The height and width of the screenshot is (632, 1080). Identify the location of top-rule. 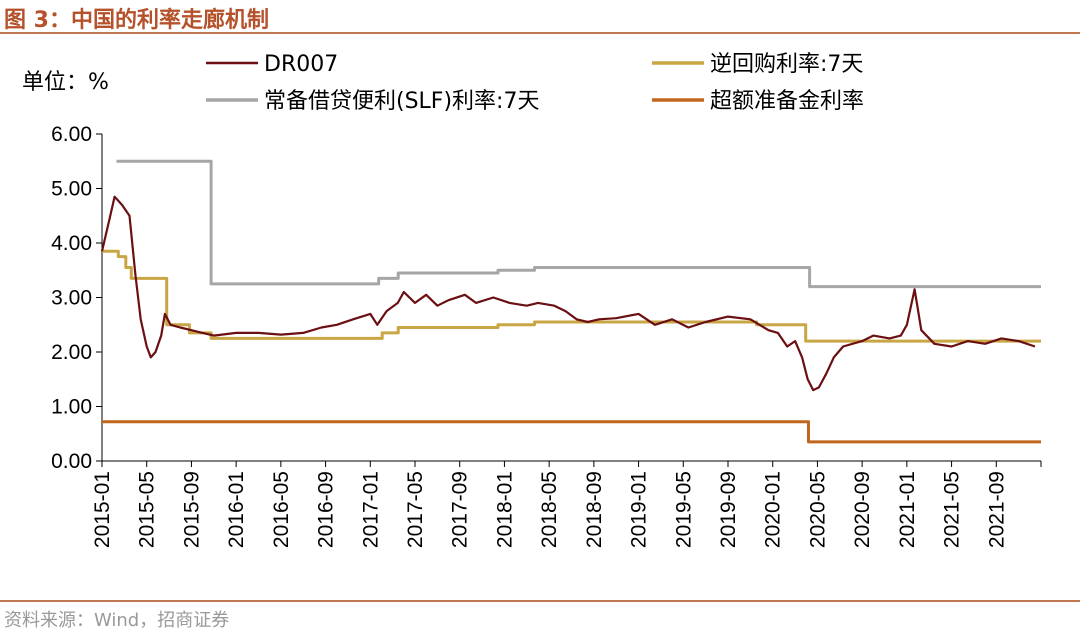
(540, 33).